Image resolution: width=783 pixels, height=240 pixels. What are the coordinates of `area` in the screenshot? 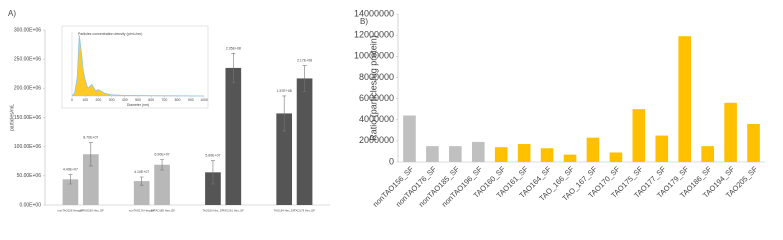 It's located at (138, 65).